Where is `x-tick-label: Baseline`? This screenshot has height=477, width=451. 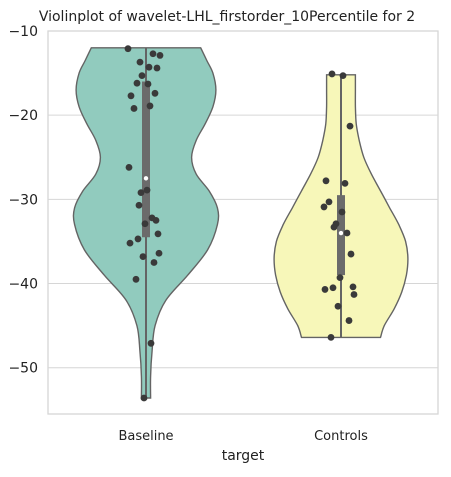 x-tick-label: Baseline is located at coordinates (145, 436).